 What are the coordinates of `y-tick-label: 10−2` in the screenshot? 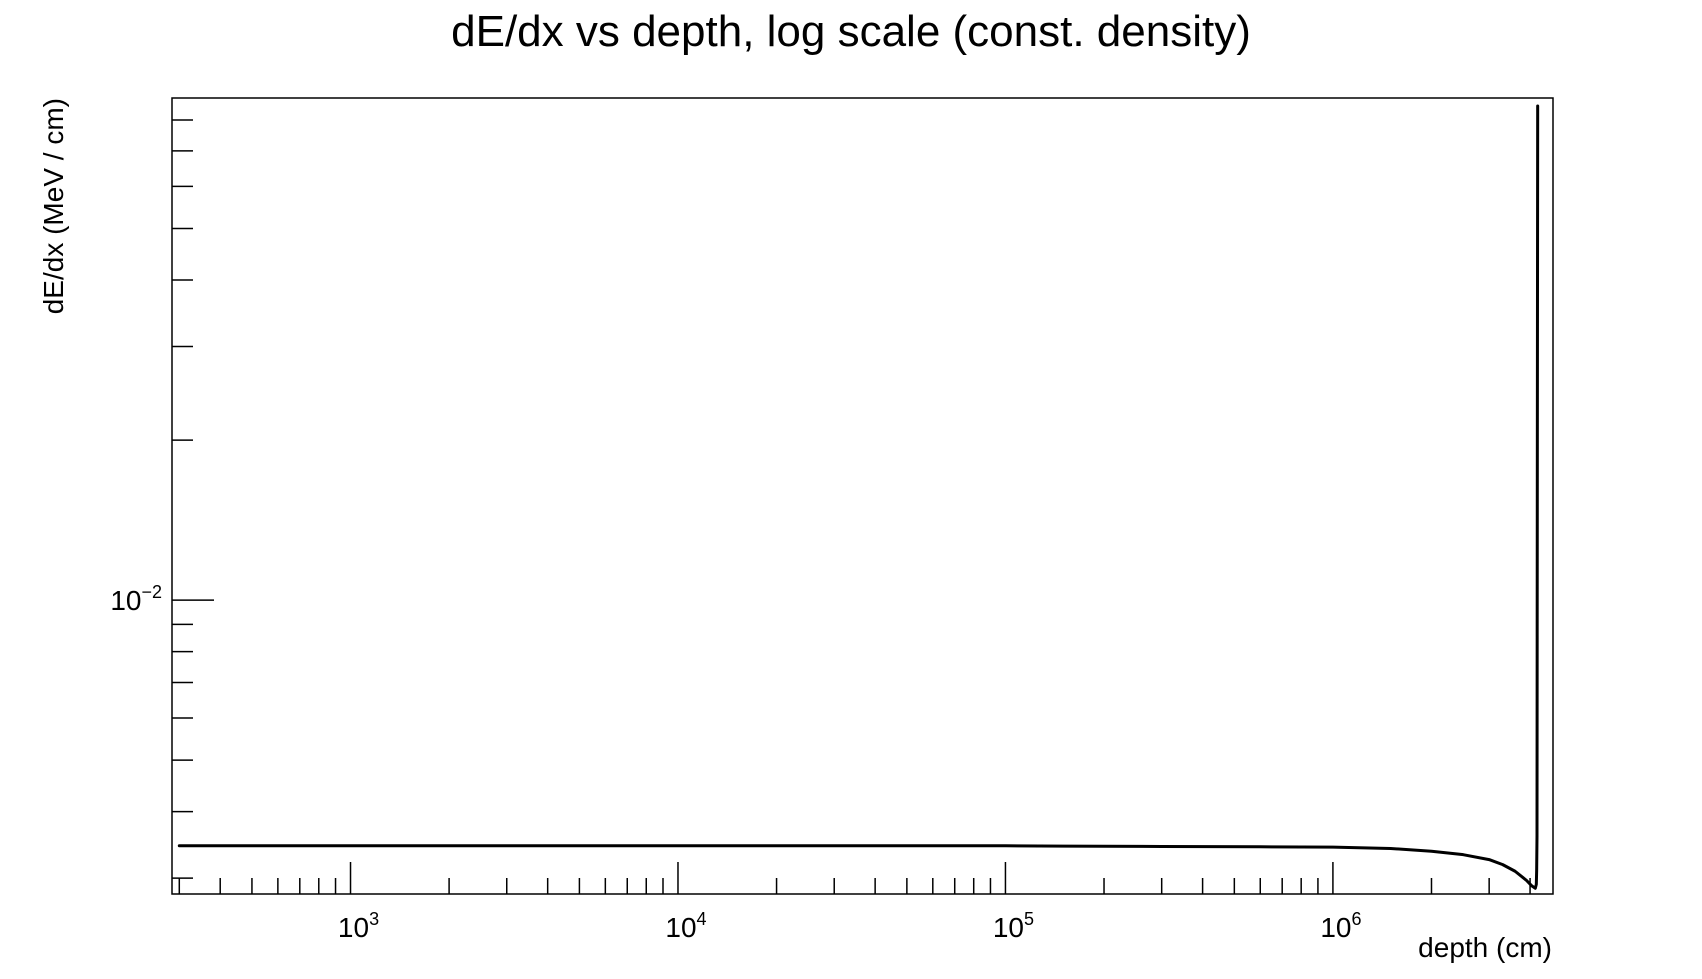 It's located at (136, 599).